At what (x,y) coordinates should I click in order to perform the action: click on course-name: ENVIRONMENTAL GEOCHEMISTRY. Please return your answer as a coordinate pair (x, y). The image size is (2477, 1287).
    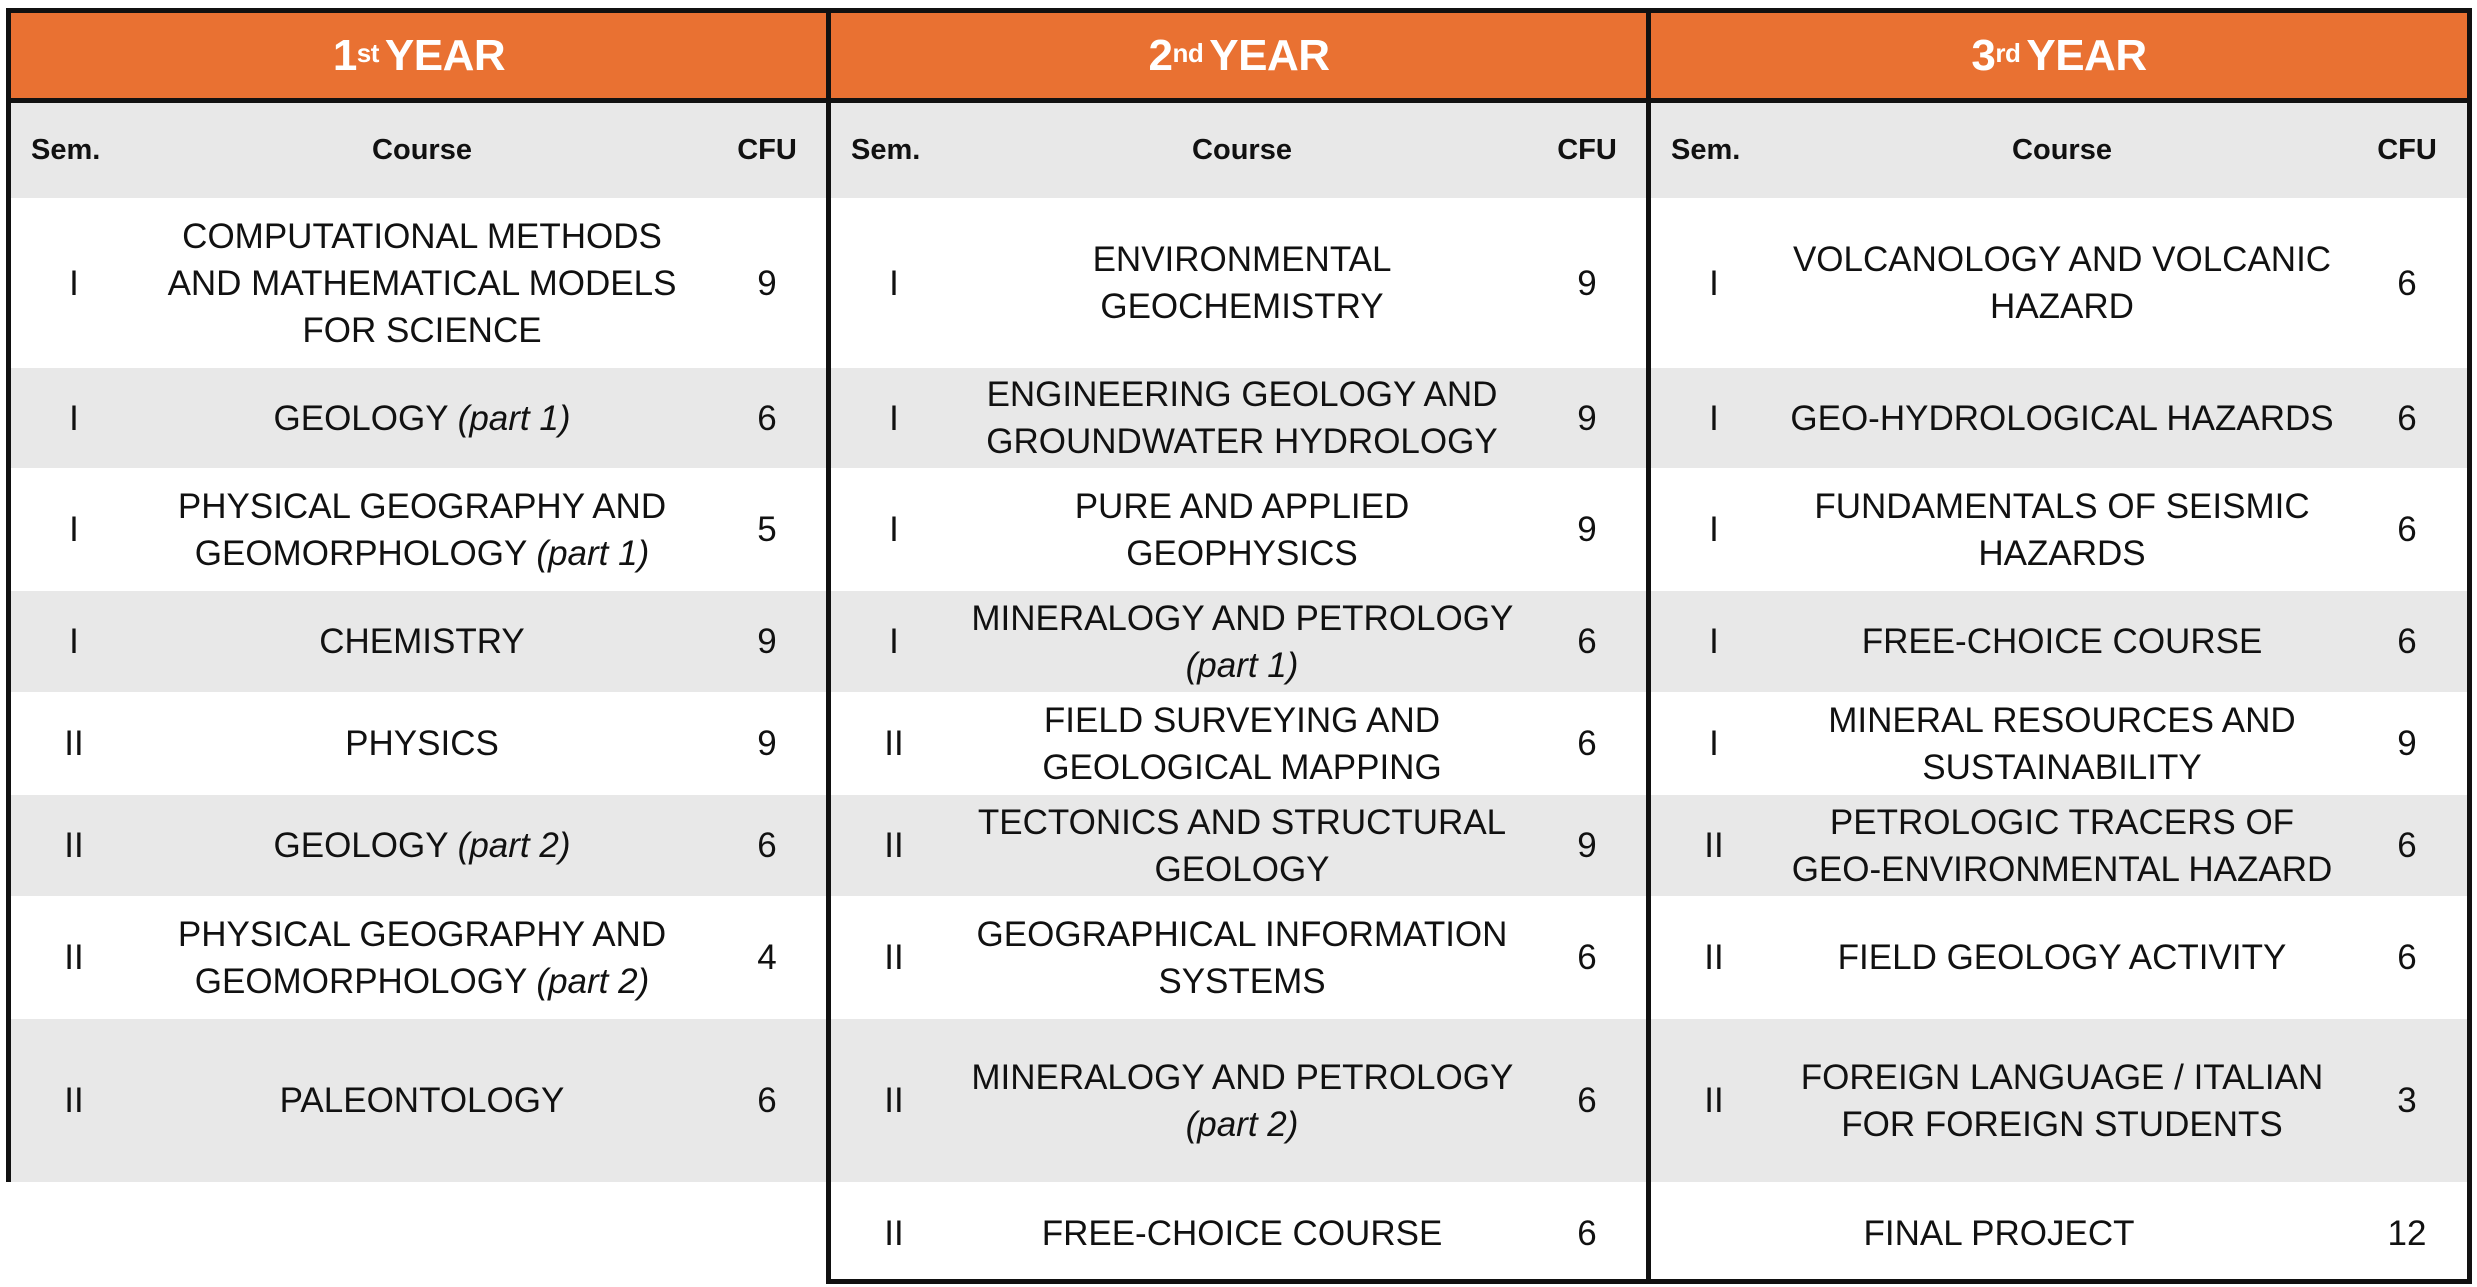
    Looking at the image, I should click on (1242, 283).